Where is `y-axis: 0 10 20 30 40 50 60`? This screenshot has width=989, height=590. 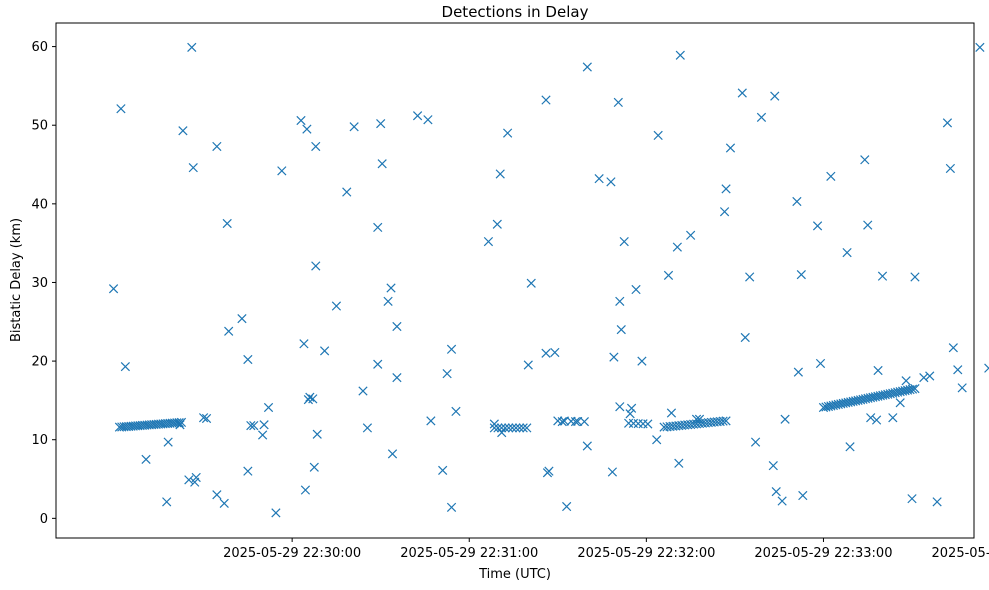
y-axis: 0 10 20 30 40 50 60 is located at coordinates (43, 283).